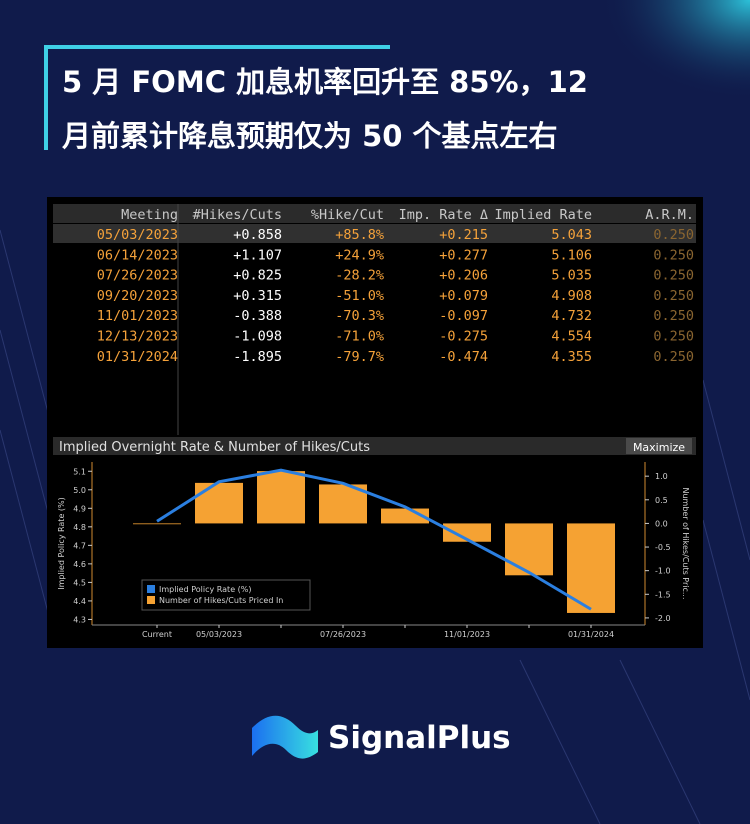 The image size is (750, 824). I want to click on column-header: A.R.M., so click(669, 215).